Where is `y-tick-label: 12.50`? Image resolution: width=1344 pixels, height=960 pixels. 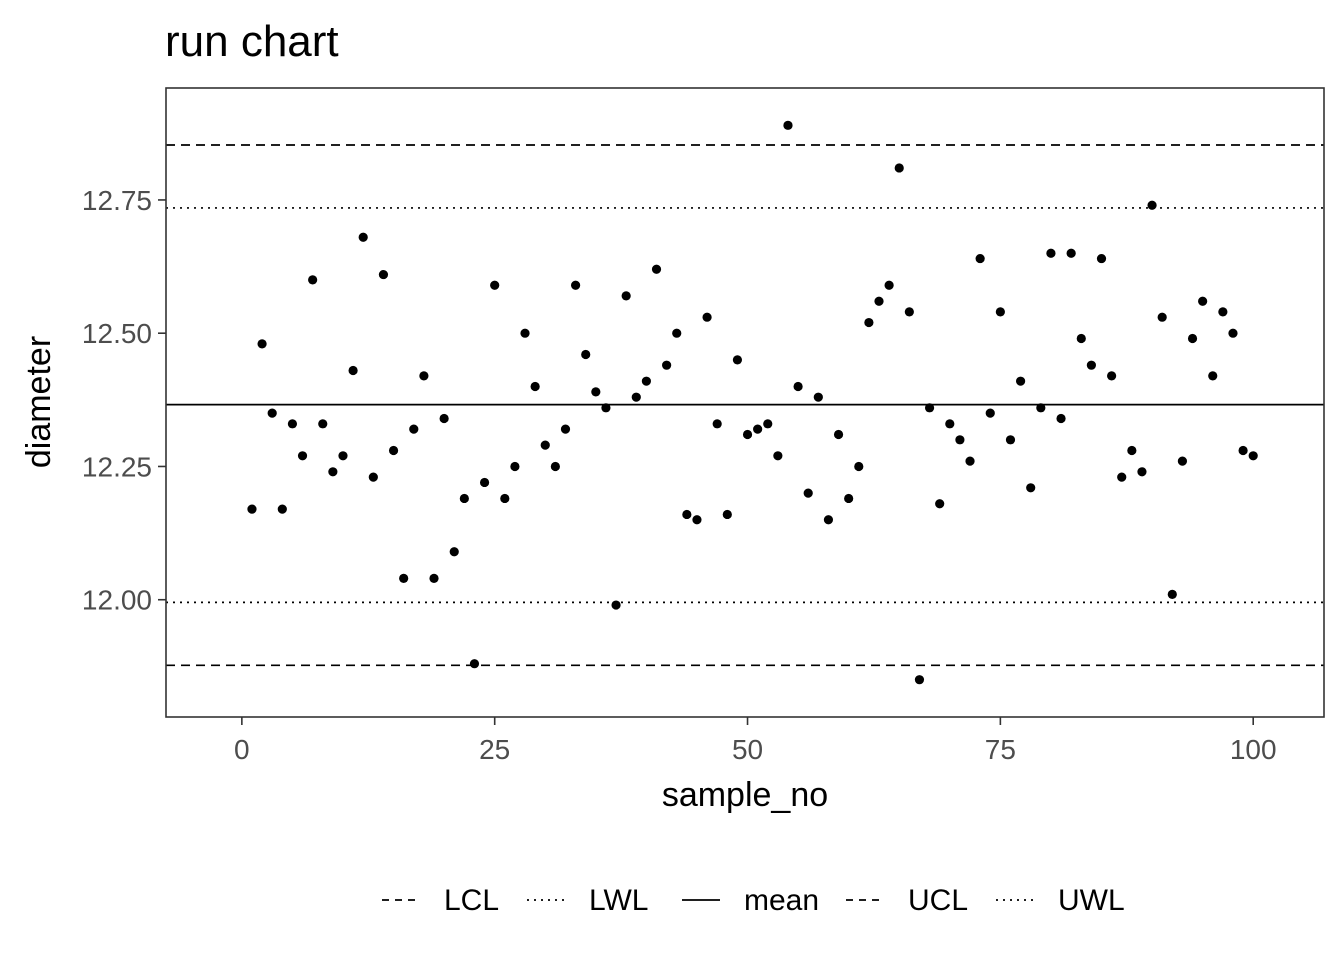
y-tick-label: 12.50 is located at coordinates (117, 333).